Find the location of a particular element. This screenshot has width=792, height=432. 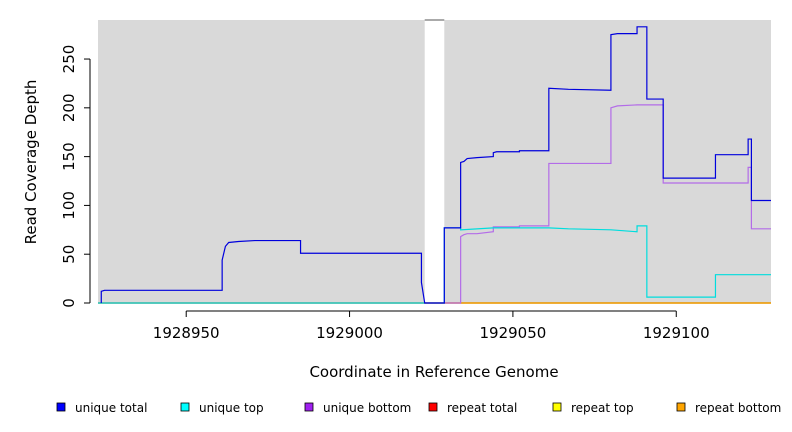

x-tick-label: 1929050 is located at coordinates (513, 333).